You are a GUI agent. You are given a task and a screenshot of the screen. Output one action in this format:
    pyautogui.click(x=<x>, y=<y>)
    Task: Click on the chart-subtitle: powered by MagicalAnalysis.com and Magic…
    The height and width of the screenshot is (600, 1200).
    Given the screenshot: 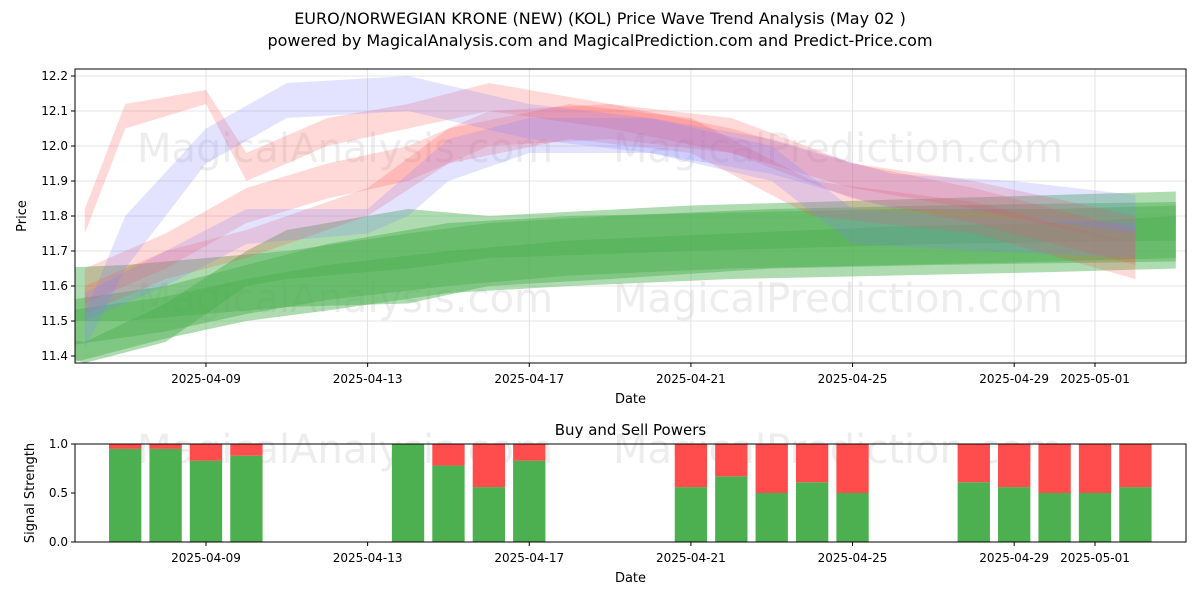 What is the action you would take?
    pyautogui.click(x=600, y=40)
    